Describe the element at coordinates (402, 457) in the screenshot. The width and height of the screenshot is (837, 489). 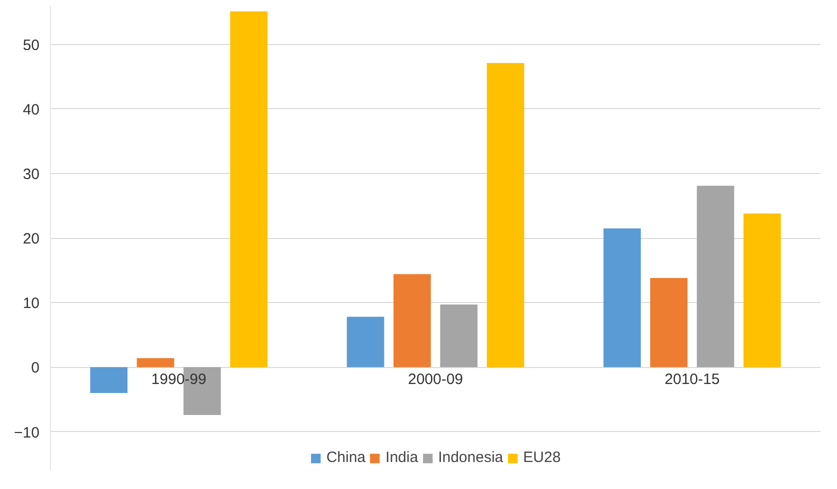
I see `legend-label: India` at that location.